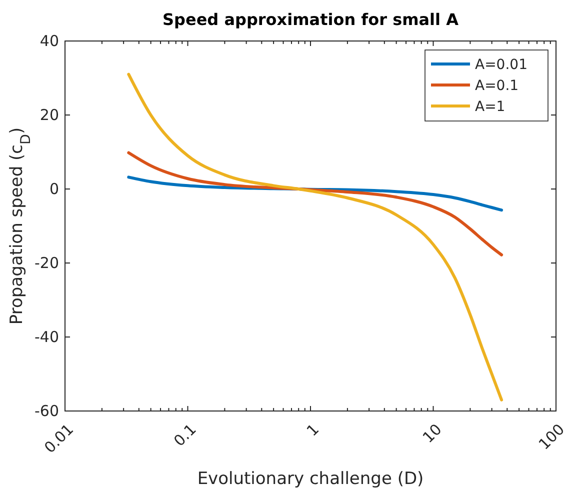 The width and height of the screenshot is (570, 494). I want to click on legend-label: A=0.01, so click(501, 65).